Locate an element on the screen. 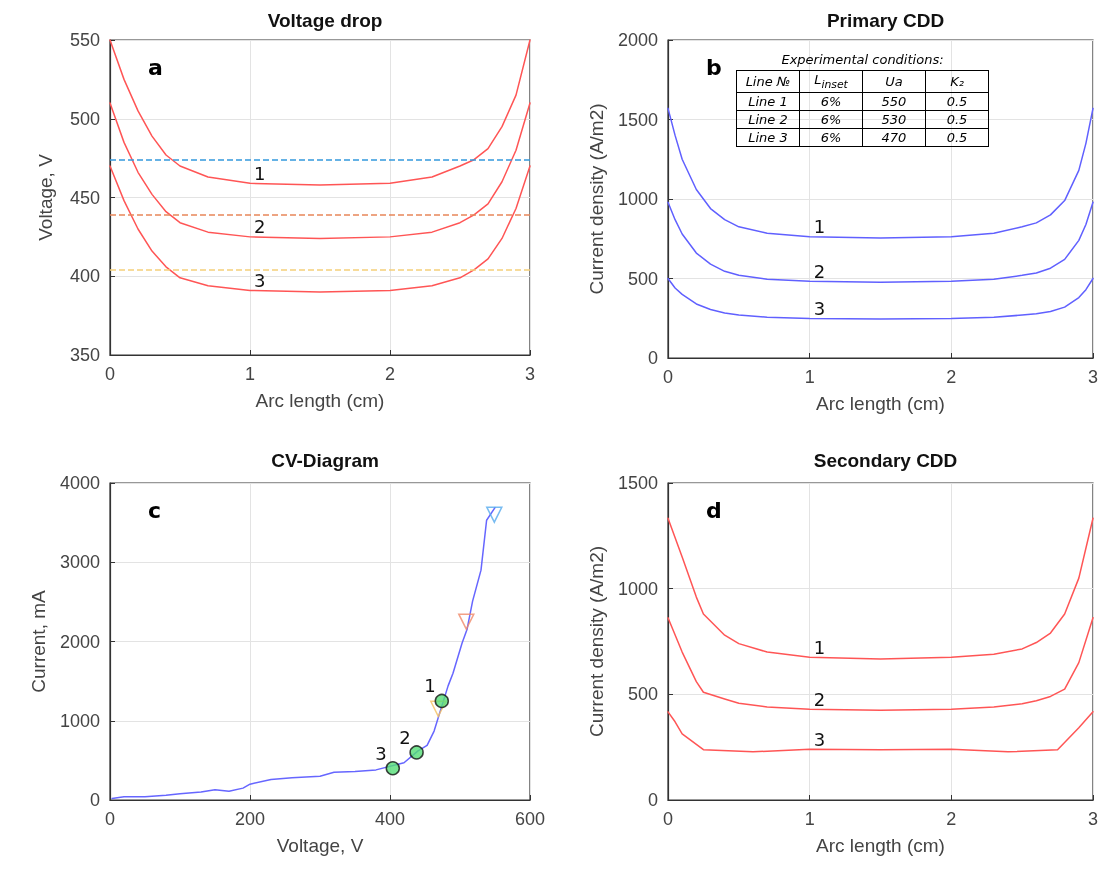 The height and width of the screenshot is (877, 1101). annotation: L$_{inset}$ is located at coordinates (831, 81).